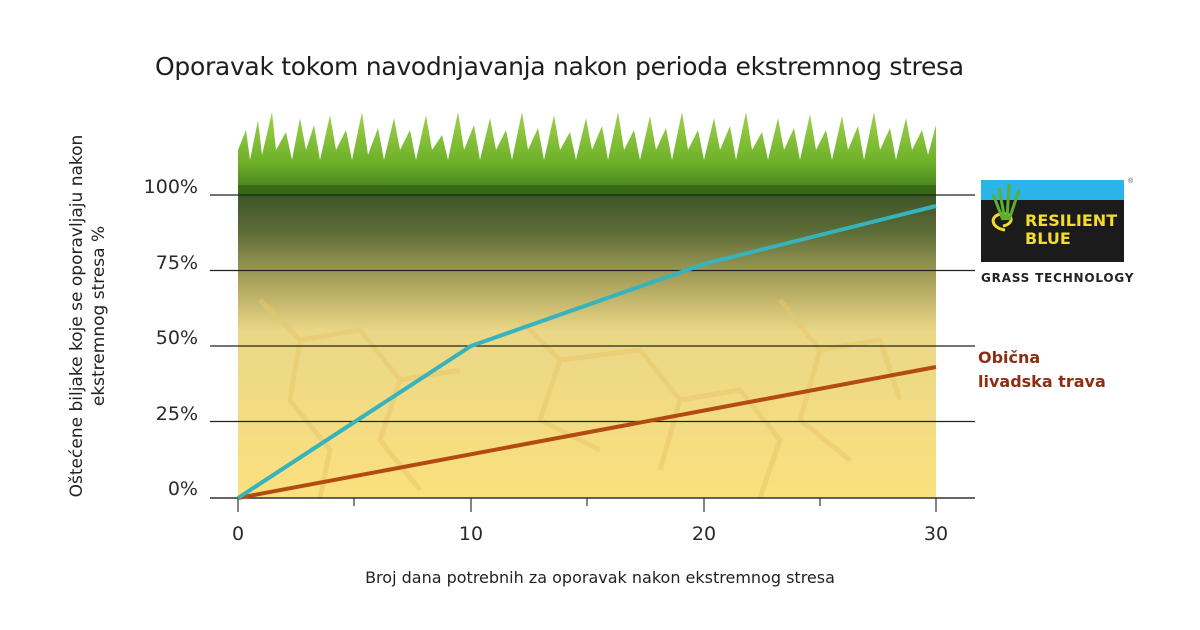  I want to click on x-tick-10: 10, so click(471, 534).